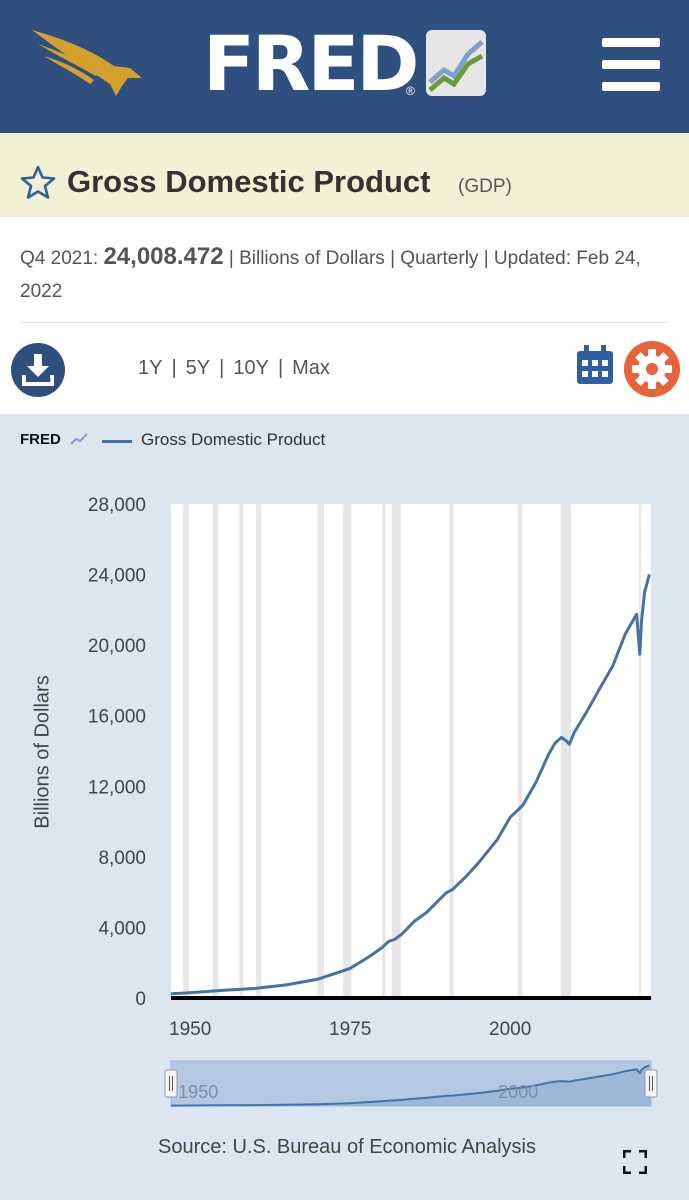 The width and height of the screenshot is (689, 1200). I want to click on fred-mini-logo: FRED, so click(40, 439).